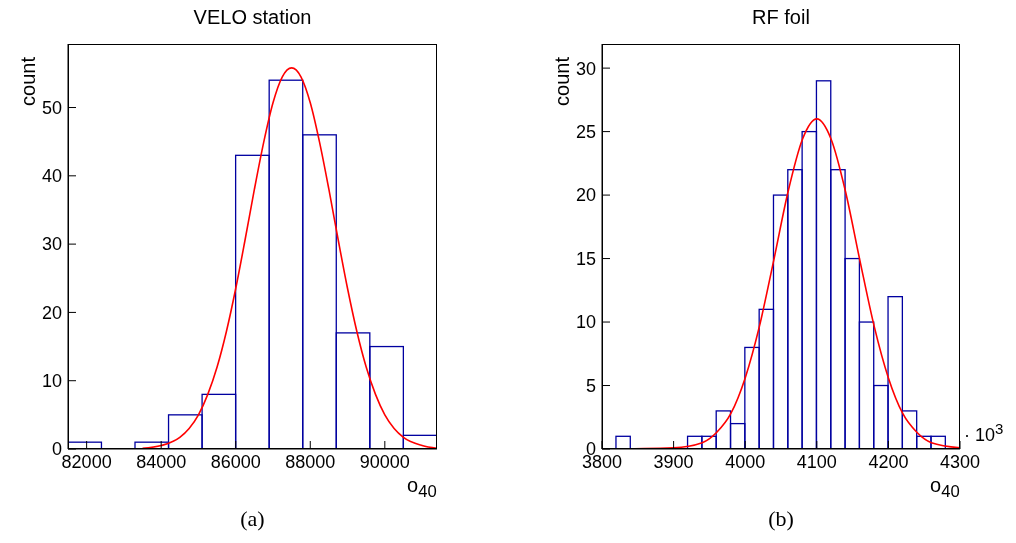 The height and width of the screenshot is (543, 1016). What do you see at coordinates (673, 461) in the screenshot?
I see `x-tick-label: 3900` at bounding box center [673, 461].